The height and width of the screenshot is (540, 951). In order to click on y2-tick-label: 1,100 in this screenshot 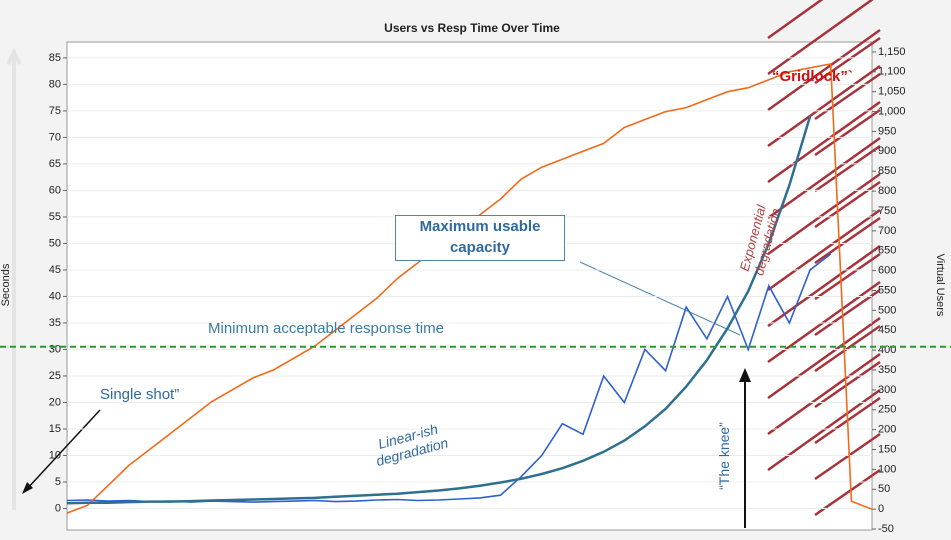, I will do `click(892, 72)`.